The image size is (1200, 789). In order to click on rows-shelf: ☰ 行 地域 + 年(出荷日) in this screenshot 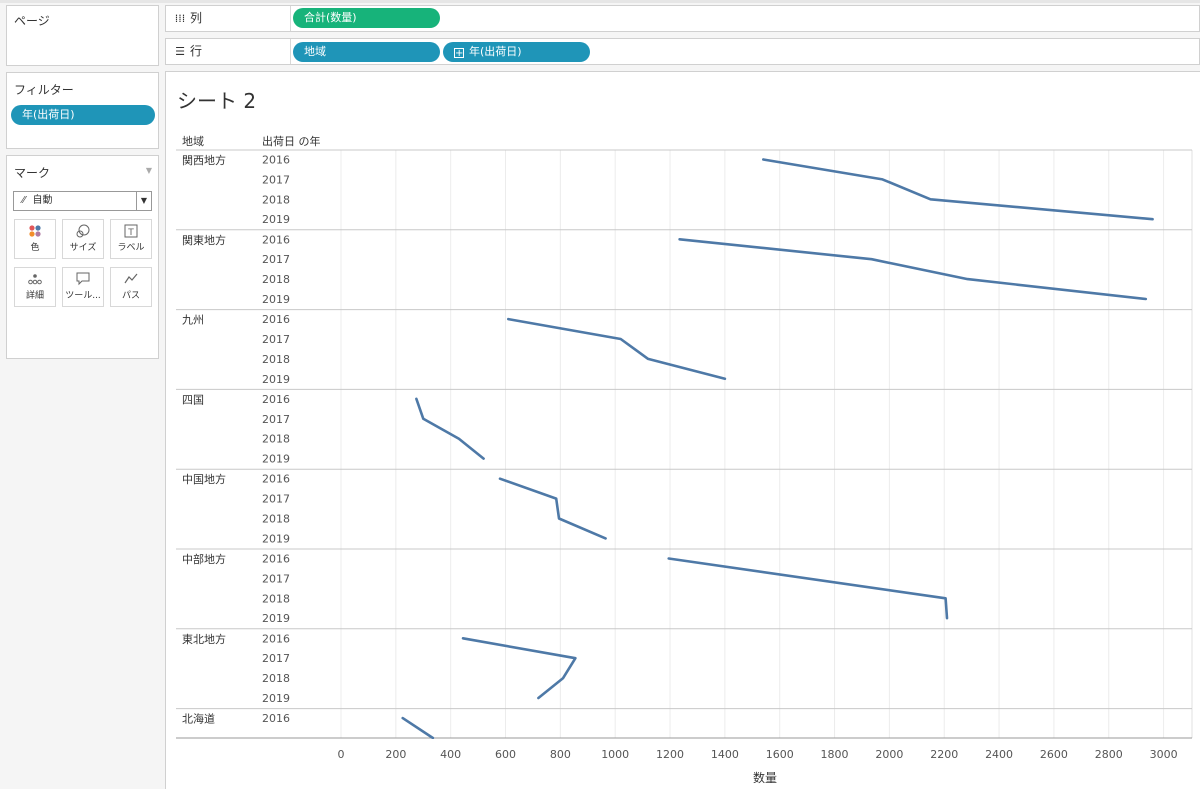, I will do `click(682, 51)`.